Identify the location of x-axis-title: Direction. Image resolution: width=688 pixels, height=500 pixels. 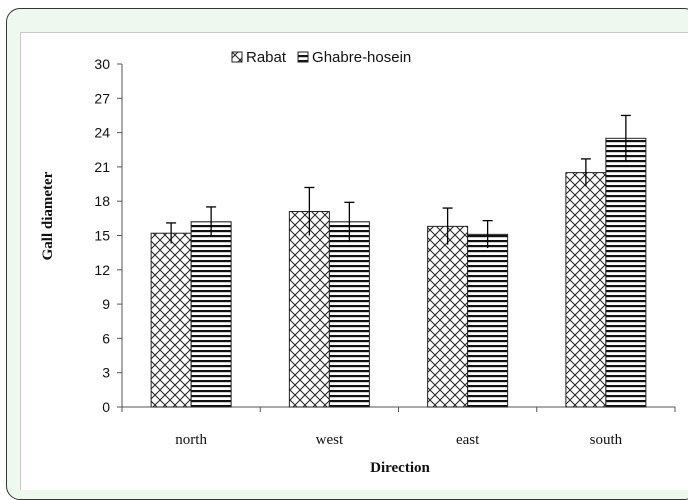
(400, 468).